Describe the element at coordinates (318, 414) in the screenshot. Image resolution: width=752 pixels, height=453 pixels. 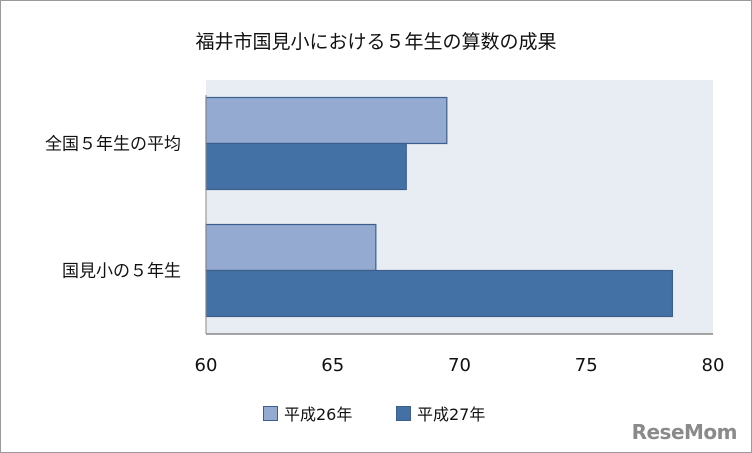
I see `legend-label-h26: 平成26年` at that location.